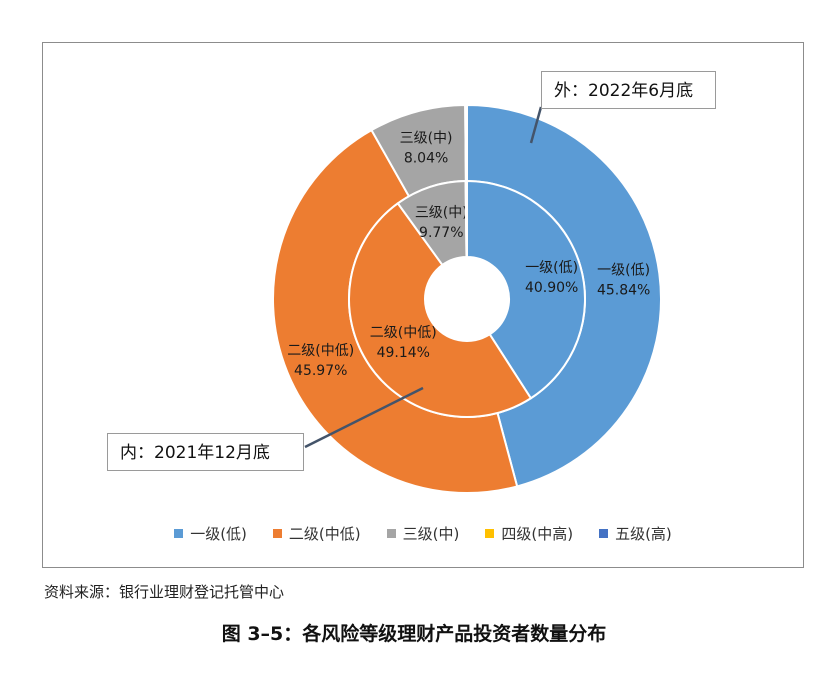 Image resolution: width=828 pixels, height=677 pixels. I want to click on legend-item: 三级(中), so click(423, 533).